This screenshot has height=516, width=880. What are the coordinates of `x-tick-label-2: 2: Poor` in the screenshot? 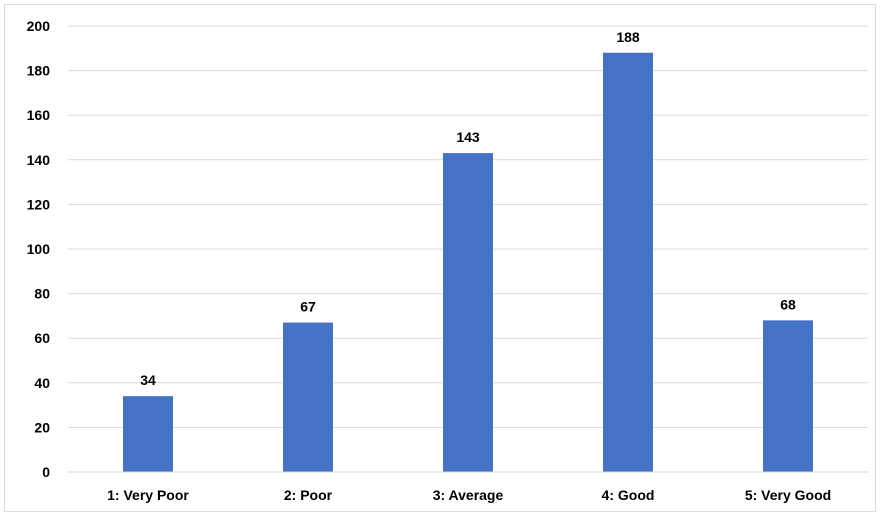 It's located at (308, 495).